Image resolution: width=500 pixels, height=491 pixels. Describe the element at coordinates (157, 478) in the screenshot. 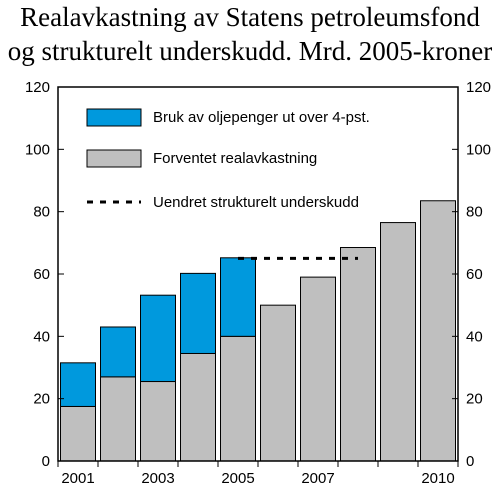

I see `x-tick-label-2003: 2003` at that location.